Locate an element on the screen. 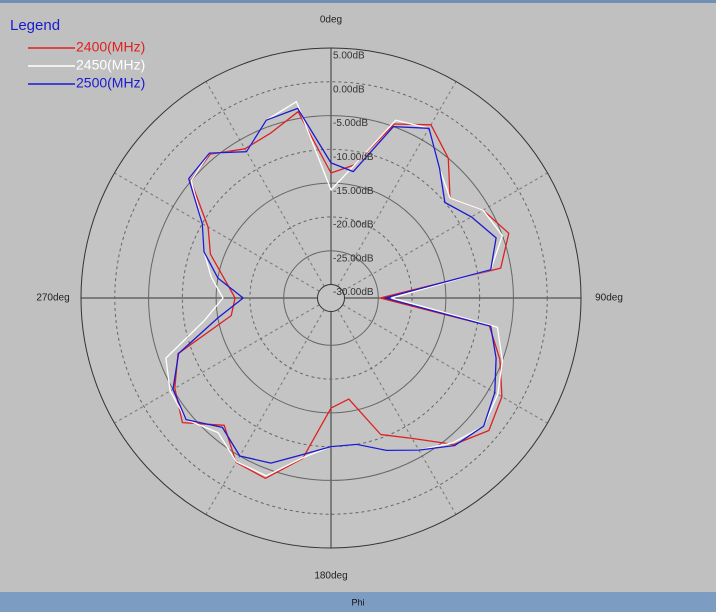  top-border is located at coordinates (358, 1).